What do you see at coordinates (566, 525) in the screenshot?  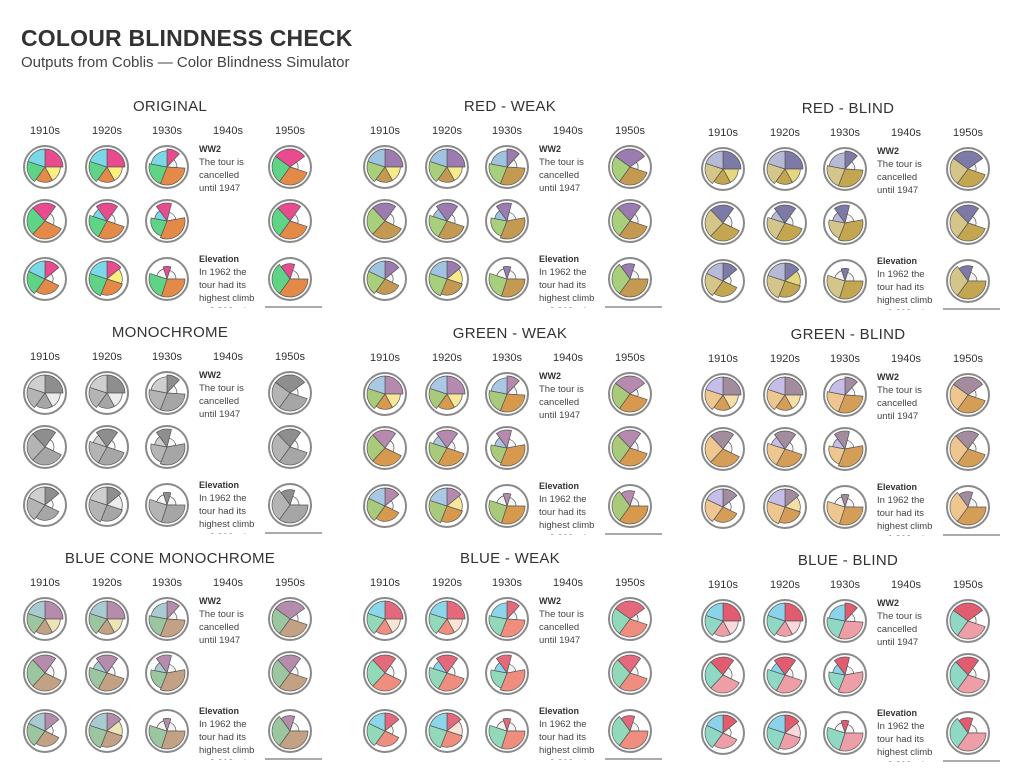 I see `elevation-note-text: highest climb` at bounding box center [566, 525].